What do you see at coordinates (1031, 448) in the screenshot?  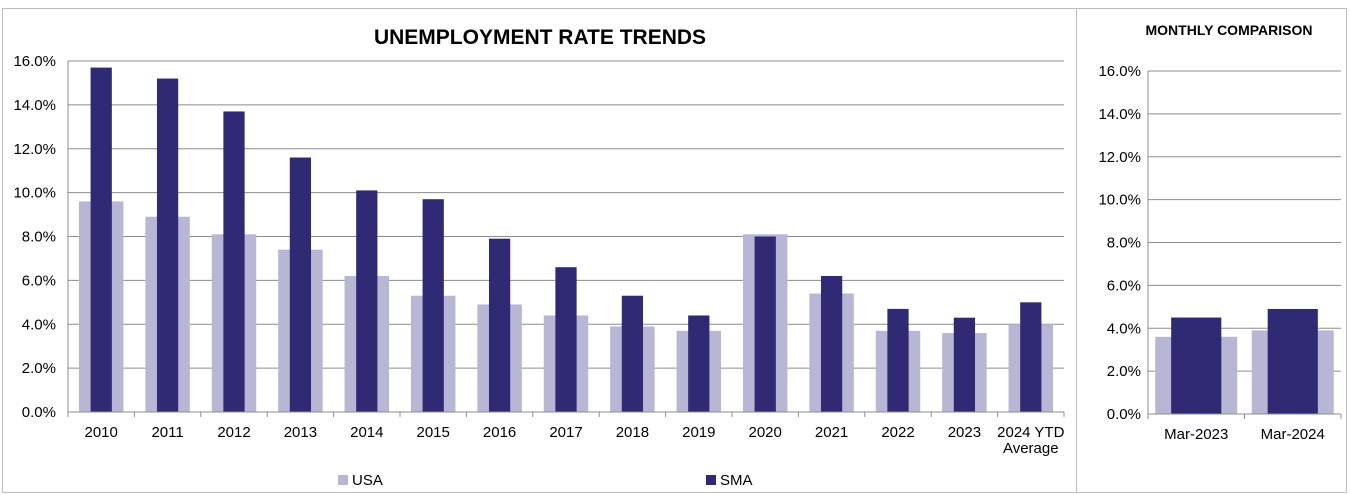 I see `main-category-label: Average` at bounding box center [1031, 448].